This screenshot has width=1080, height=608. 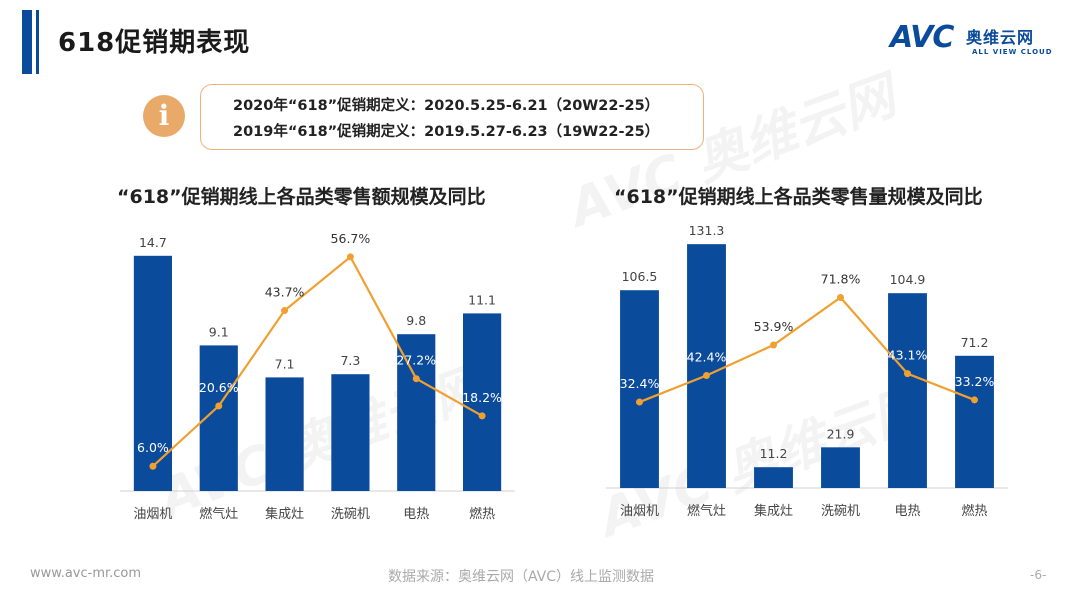 I want to click on yoy-value-label: 32.4%, so click(x=640, y=383).